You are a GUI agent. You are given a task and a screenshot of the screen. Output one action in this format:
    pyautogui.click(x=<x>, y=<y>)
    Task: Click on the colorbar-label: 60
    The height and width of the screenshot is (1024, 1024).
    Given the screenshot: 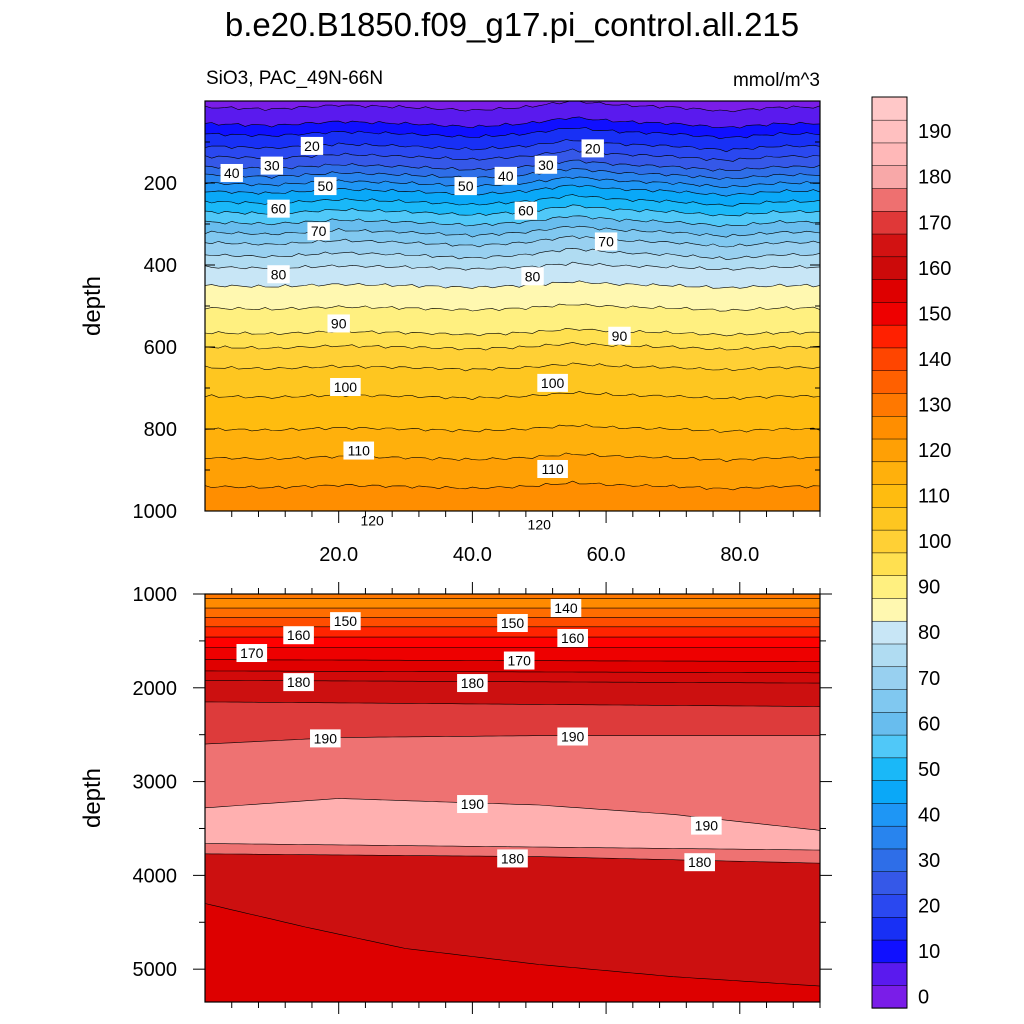 What is the action you would take?
    pyautogui.click(x=929, y=724)
    